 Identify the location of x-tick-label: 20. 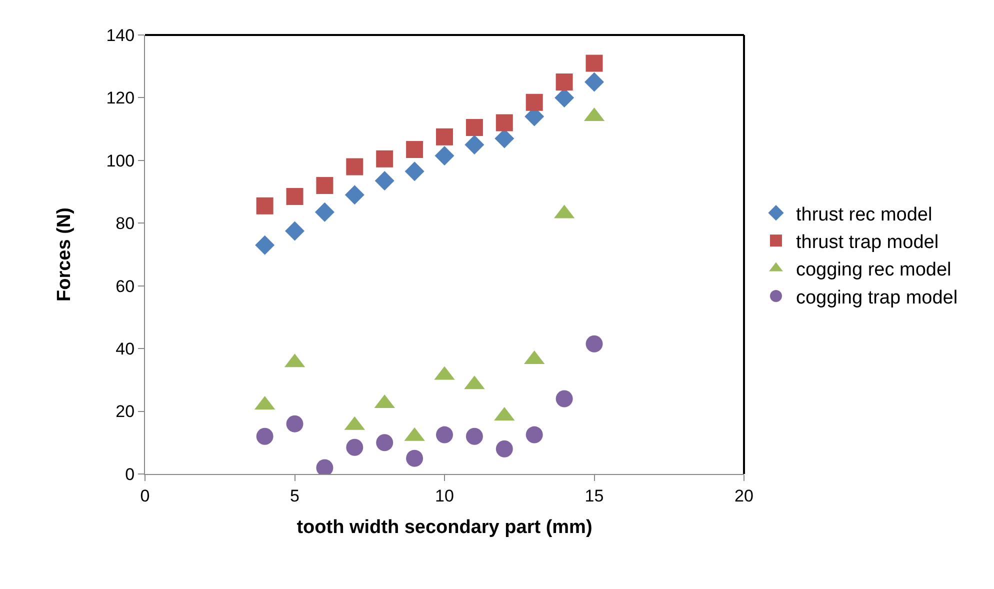
(744, 496).